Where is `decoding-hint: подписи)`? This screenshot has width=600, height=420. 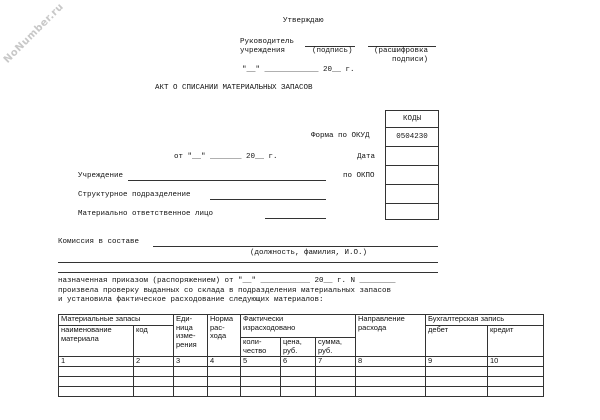
decoding-hint: подписи) is located at coordinates (410, 60).